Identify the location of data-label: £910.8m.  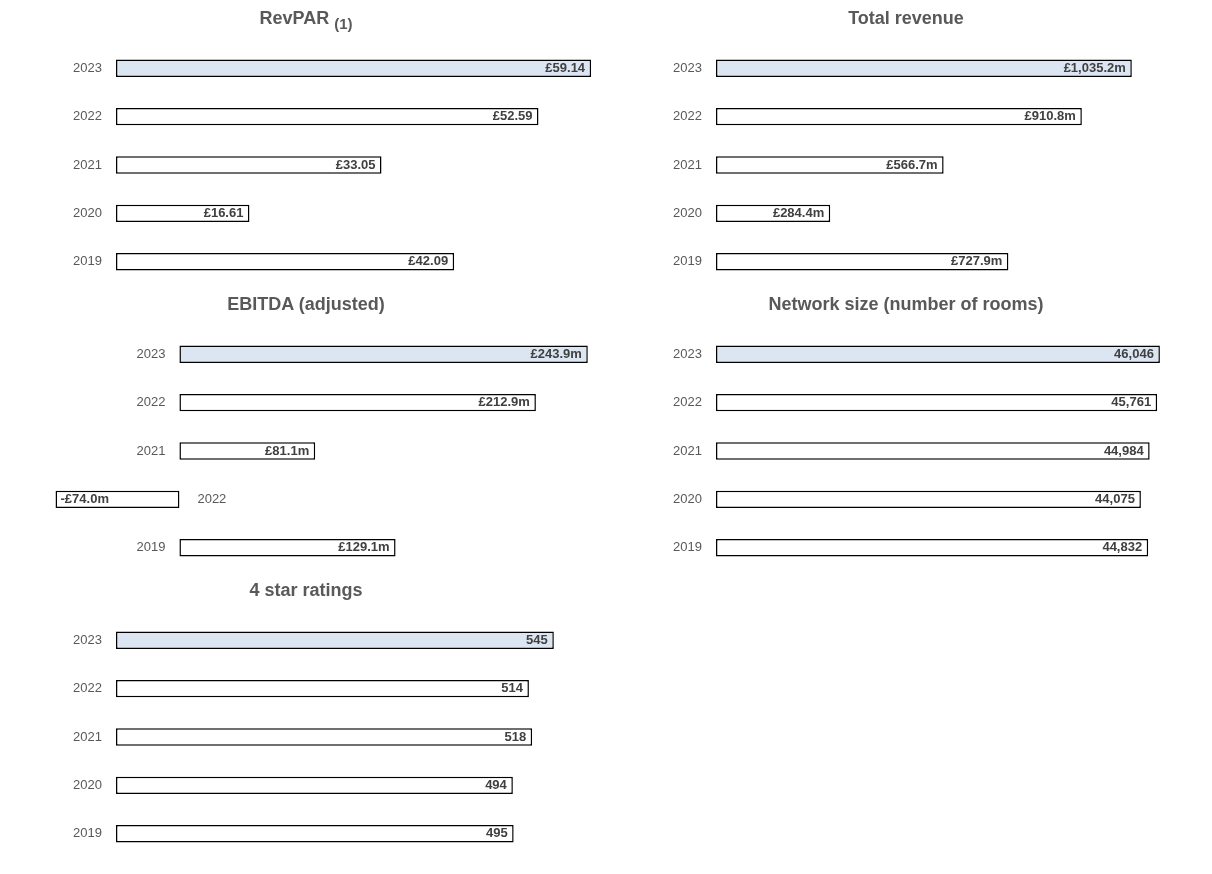
(1050, 116).